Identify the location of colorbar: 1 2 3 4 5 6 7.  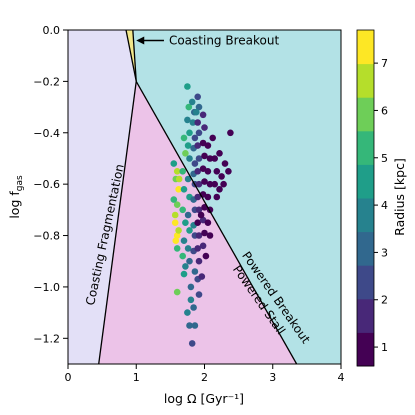
(372, 198).